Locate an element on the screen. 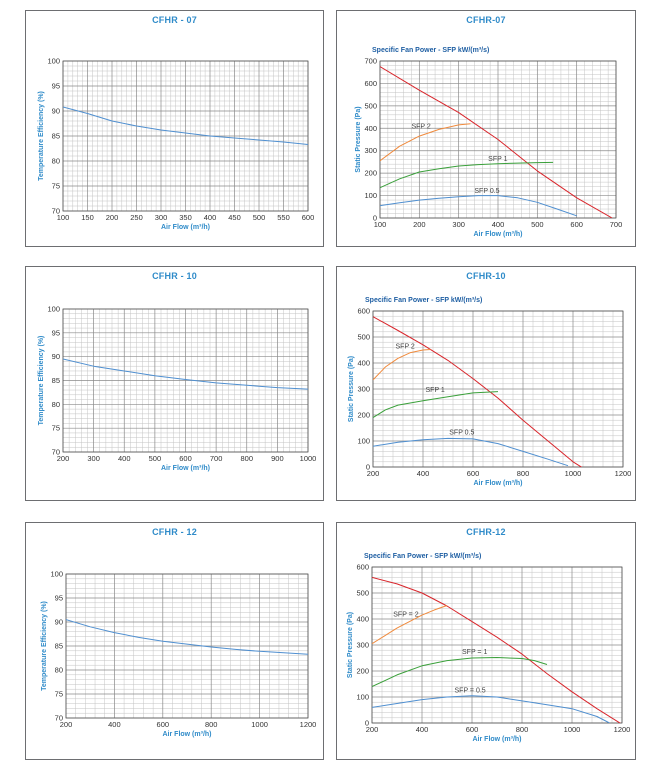 The width and height of the screenshot is (661, 773). y-tick-label: 95 is located at coordinates (56, 86).